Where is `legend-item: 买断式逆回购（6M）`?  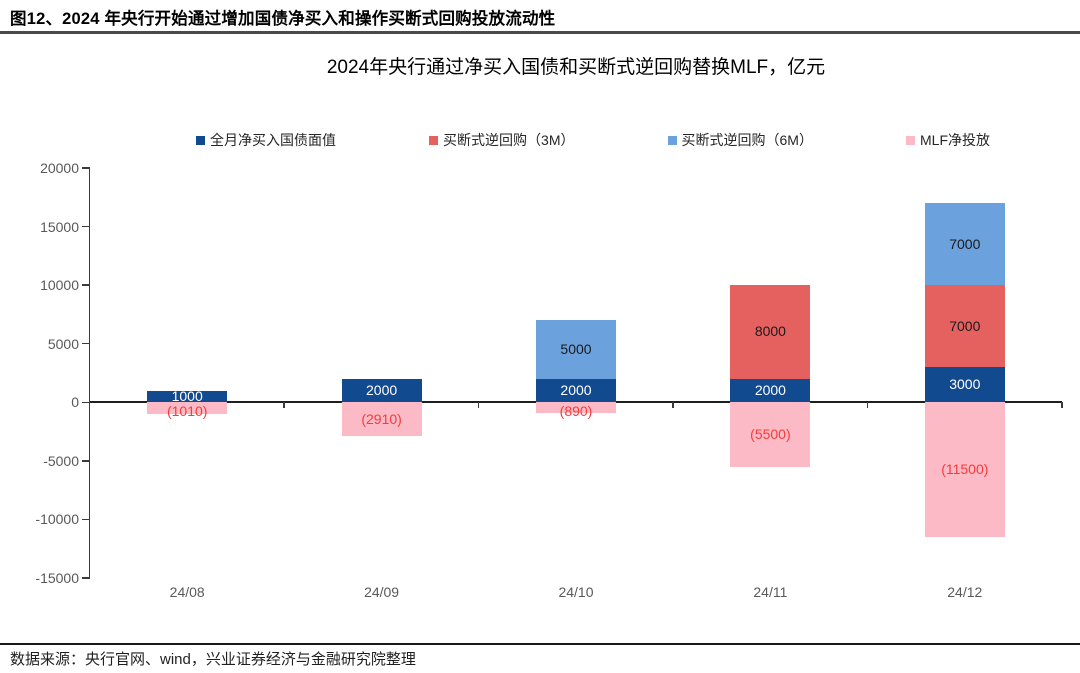
legend-item: 买断式逆回购（6M） is located at coordinates (740, 140).